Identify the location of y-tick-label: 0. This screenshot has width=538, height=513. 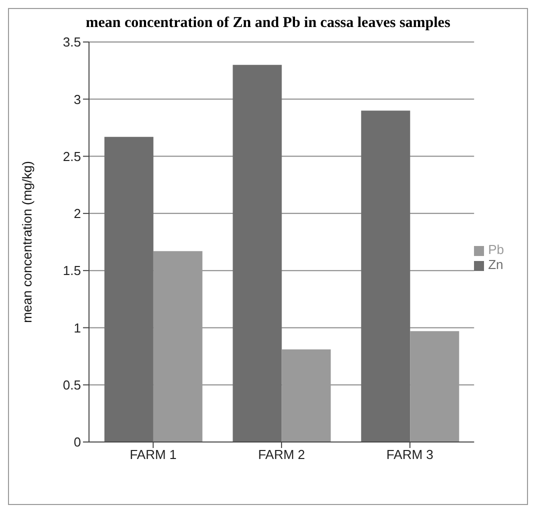
(77, 442).